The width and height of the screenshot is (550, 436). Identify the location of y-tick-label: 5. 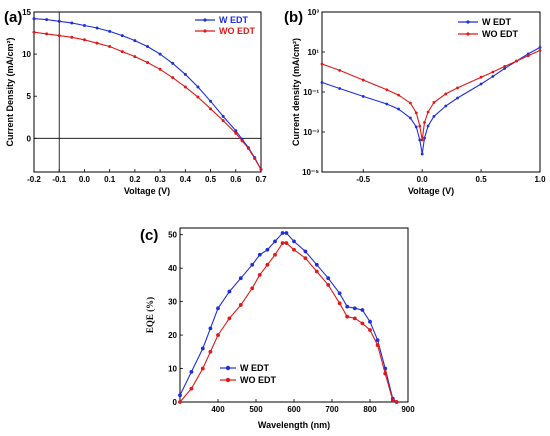
(29, 96).